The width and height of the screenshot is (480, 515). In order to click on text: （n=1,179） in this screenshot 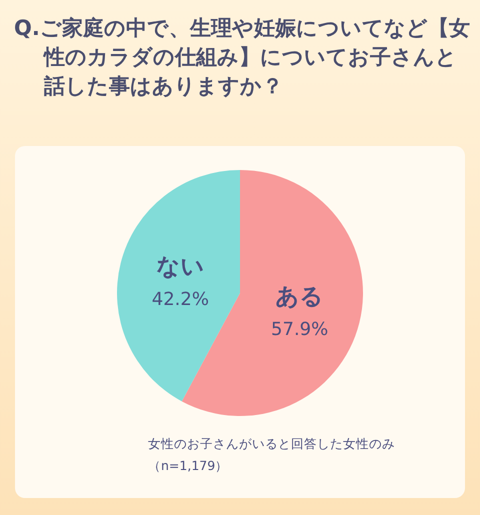, I will do `click(188, 465)`.